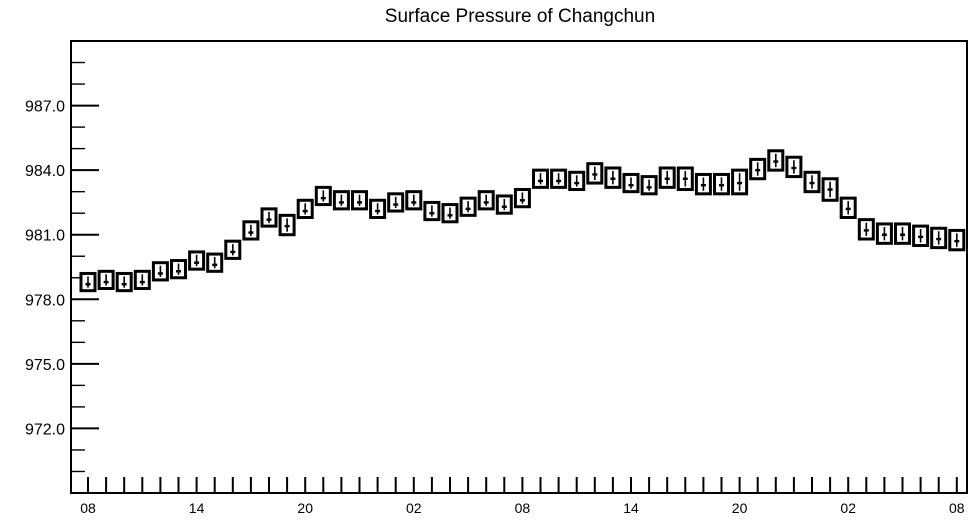 The width and height of the screenshot is (975, 520). I want to click on y-tick-label: 975.0, so click(45, 365).